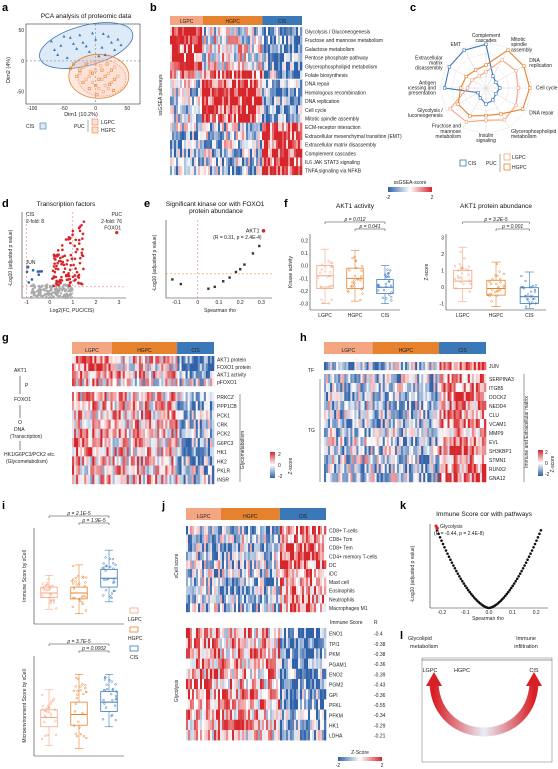 This screenshot has height=769, width=558. What do you see at coordinates (329, 50) in the screenshot?
I see `pathway-row-galactose-metabolism: Galactose metabolism` at bounding box center [329, 50].